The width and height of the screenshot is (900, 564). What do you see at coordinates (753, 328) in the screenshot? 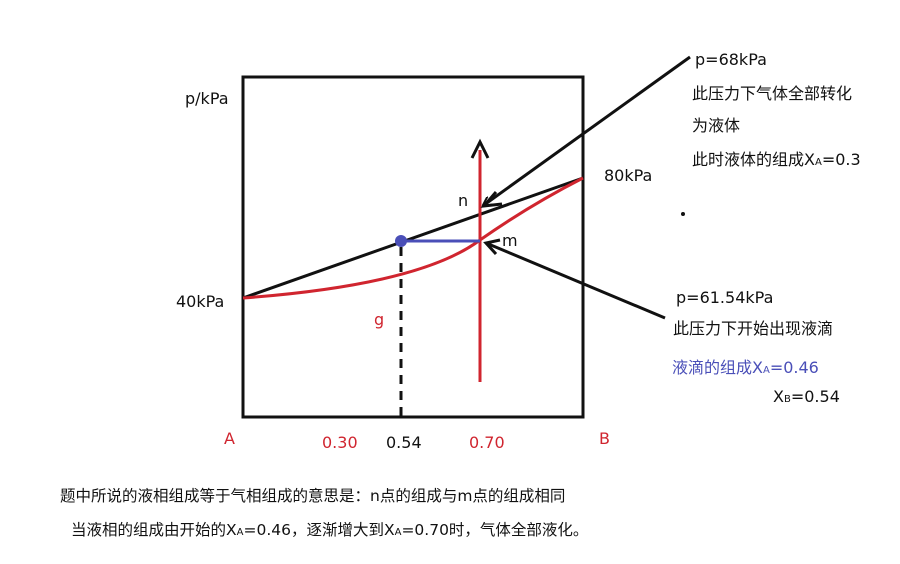
I see `annot-mid-line2: 此压力下开始出现液滴` at bounding box center [753, 328].